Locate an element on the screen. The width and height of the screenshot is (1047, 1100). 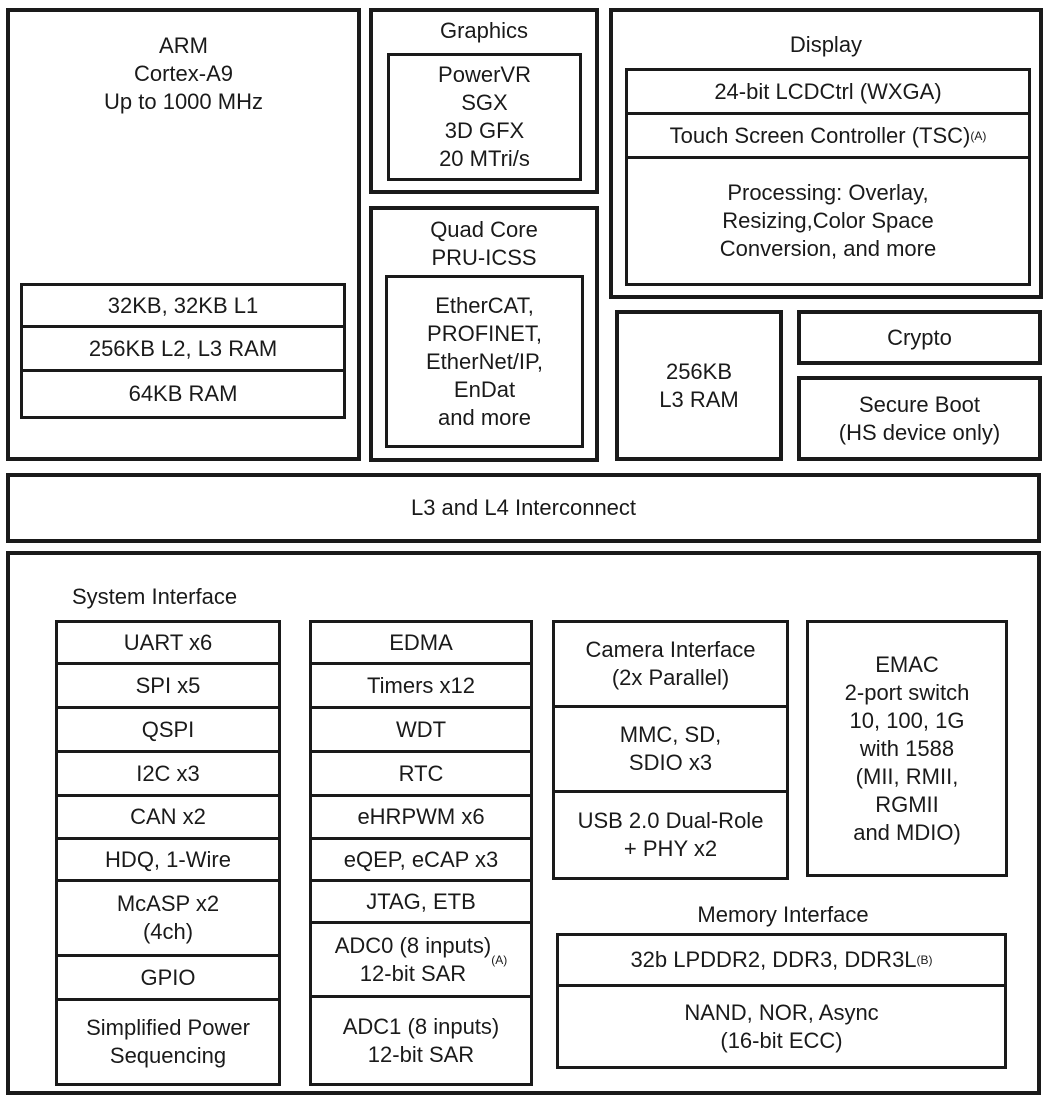
ddr-interface: 32b LPDDR2, DDR3, DDR3L (B) is located at coordinates (781, 960).